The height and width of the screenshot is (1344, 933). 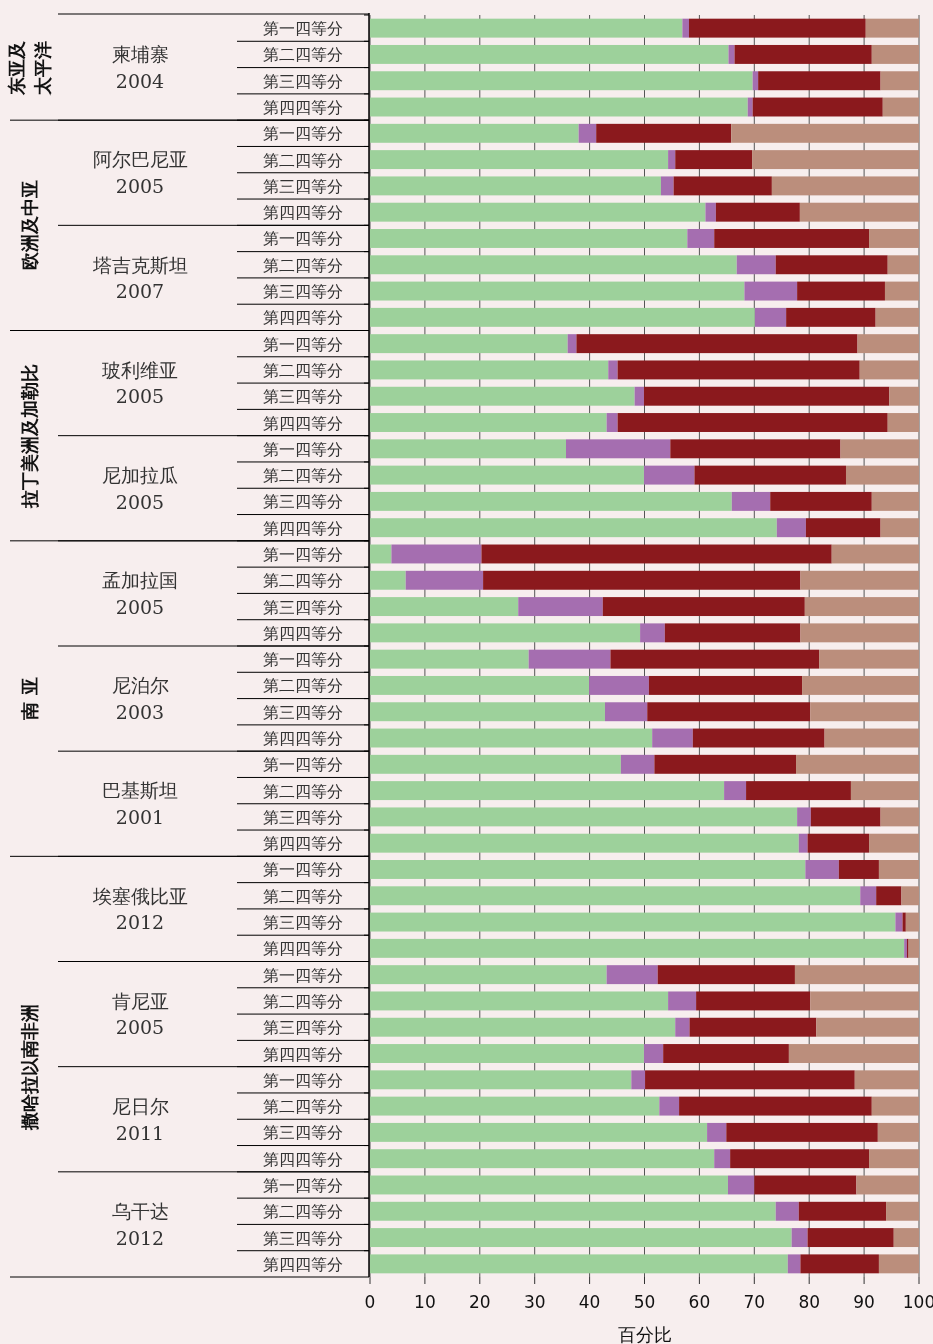 I want to click on x-tick-label: 10, so click(x=425, y=1302).